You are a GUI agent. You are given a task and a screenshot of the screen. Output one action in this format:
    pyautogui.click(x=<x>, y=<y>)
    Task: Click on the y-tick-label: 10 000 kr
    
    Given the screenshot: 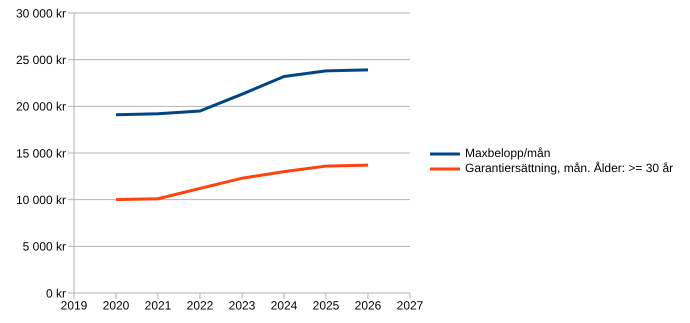 What is the action you would take?
    pyautogui.click(x=41, y=199)
    